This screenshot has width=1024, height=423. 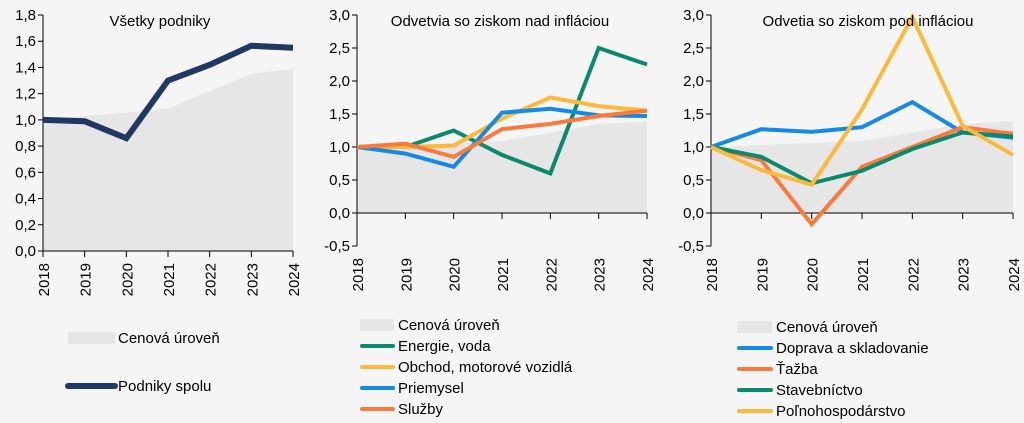 I want to click on y-tick-label: 1,2, so click(x=25, y=94).